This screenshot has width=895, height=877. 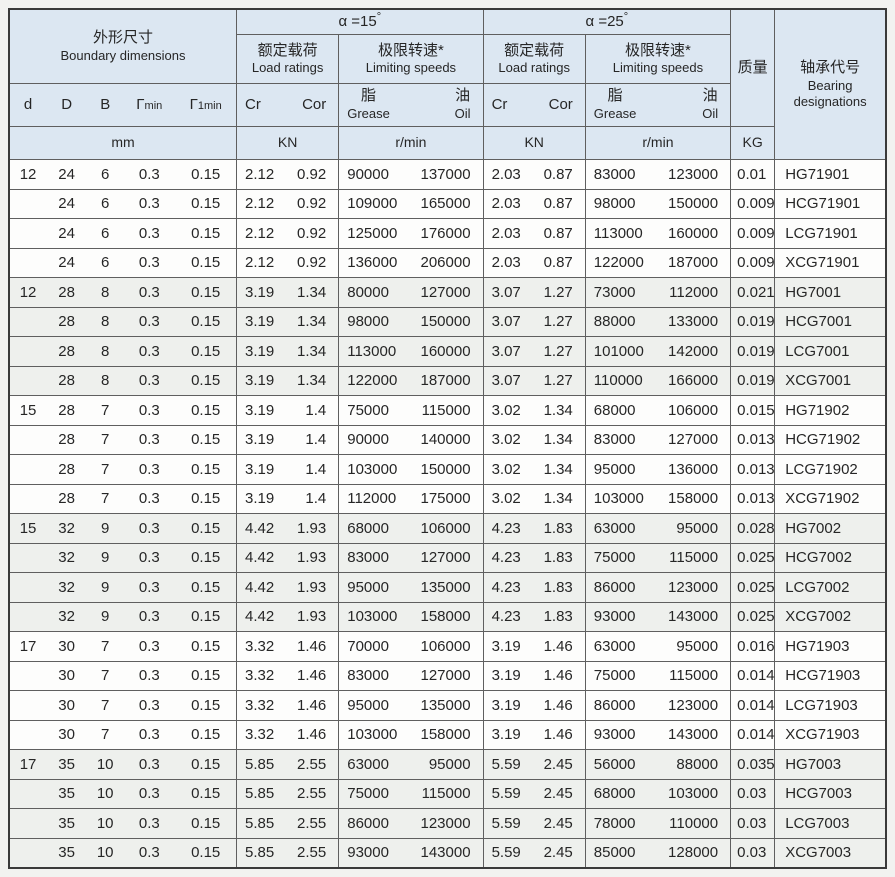 What do you see at coordinates (753, 321) in the screenshot?
I see `cell-mass: 0.019` at bounding box center [753, 321].